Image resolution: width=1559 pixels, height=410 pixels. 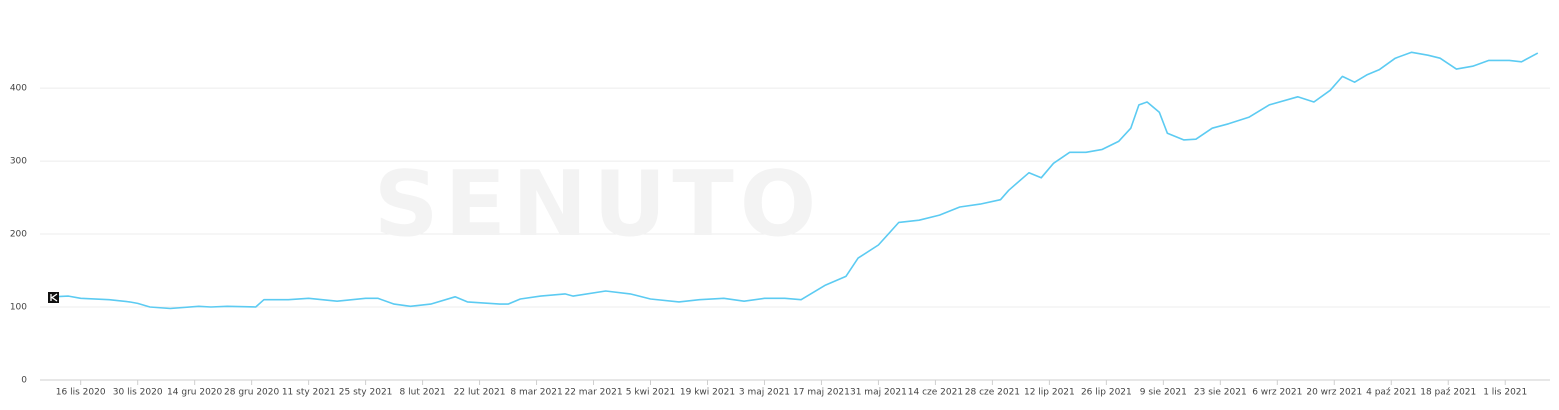 I want to click on y-tick-label: 300, so click(x=18, y=162).